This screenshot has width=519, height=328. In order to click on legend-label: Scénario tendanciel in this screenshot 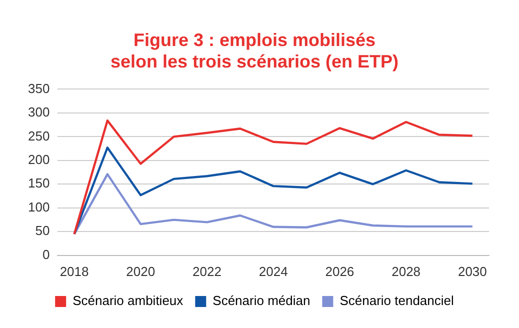, I will do `click(397, 300)`.